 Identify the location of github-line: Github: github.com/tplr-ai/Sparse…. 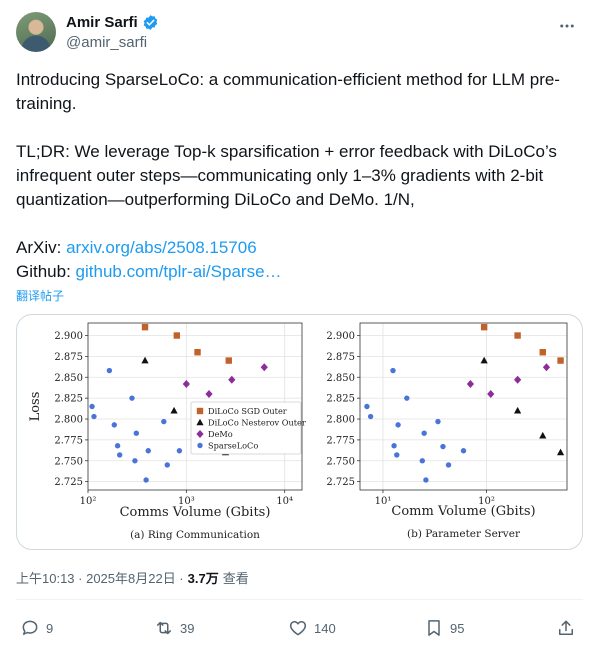
(299, 272).